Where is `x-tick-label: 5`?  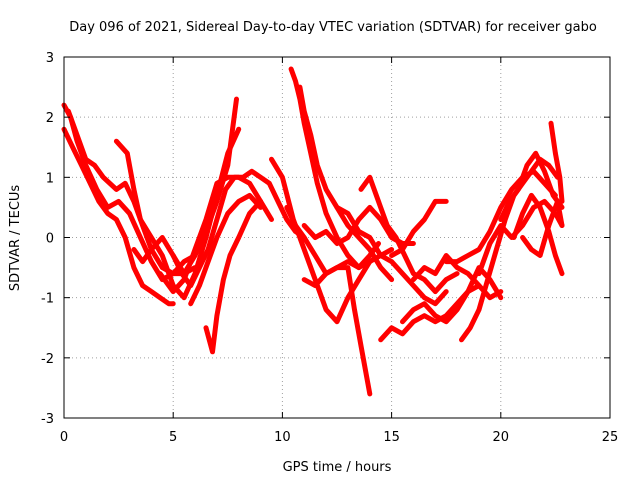 x-tick-label: 5 is located at coordinates (173, 437).